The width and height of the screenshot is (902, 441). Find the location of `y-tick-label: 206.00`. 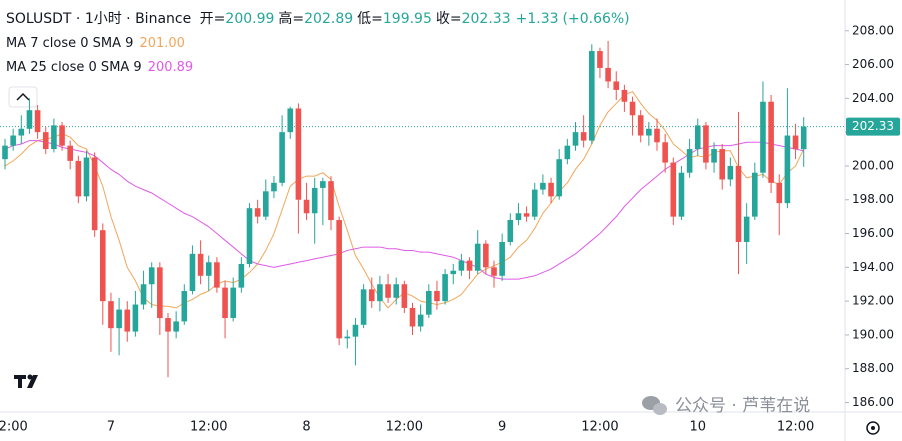

y-tick-label: 206.00 is located at coordinates (873, 64).